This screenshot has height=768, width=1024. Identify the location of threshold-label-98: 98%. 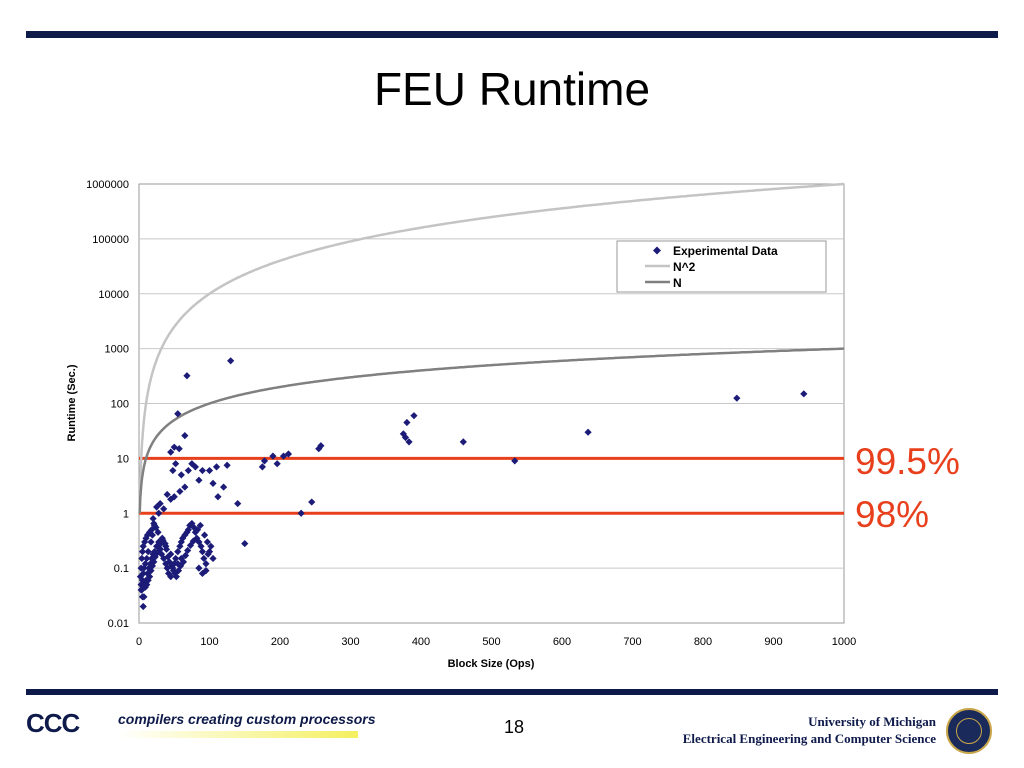
(892, 514).